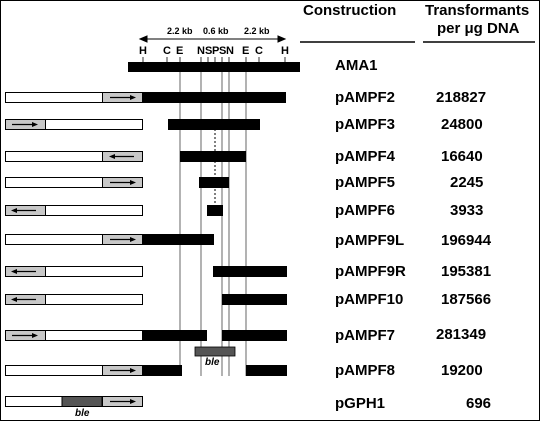 The image size is (540, 421). Describe the element at coordinates (365, 156) in the screenshot. I see `construct-name: pAMPF4` at that location.